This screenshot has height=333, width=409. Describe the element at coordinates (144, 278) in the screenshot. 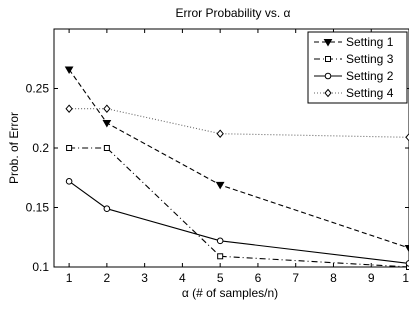

I see `x-tick-label: 3` at that location.